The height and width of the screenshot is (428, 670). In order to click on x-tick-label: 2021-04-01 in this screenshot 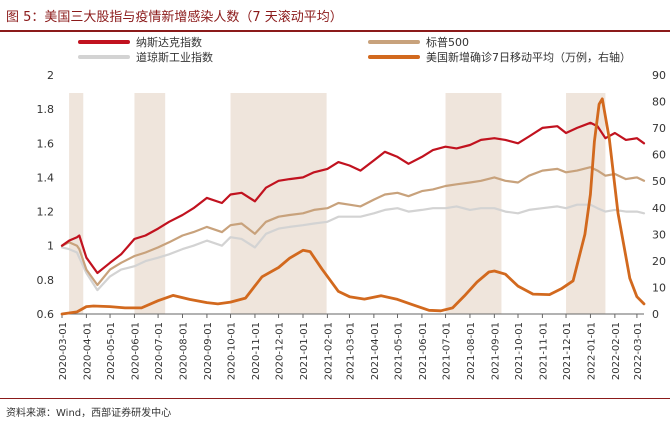, I will do `click(375, 351)`.